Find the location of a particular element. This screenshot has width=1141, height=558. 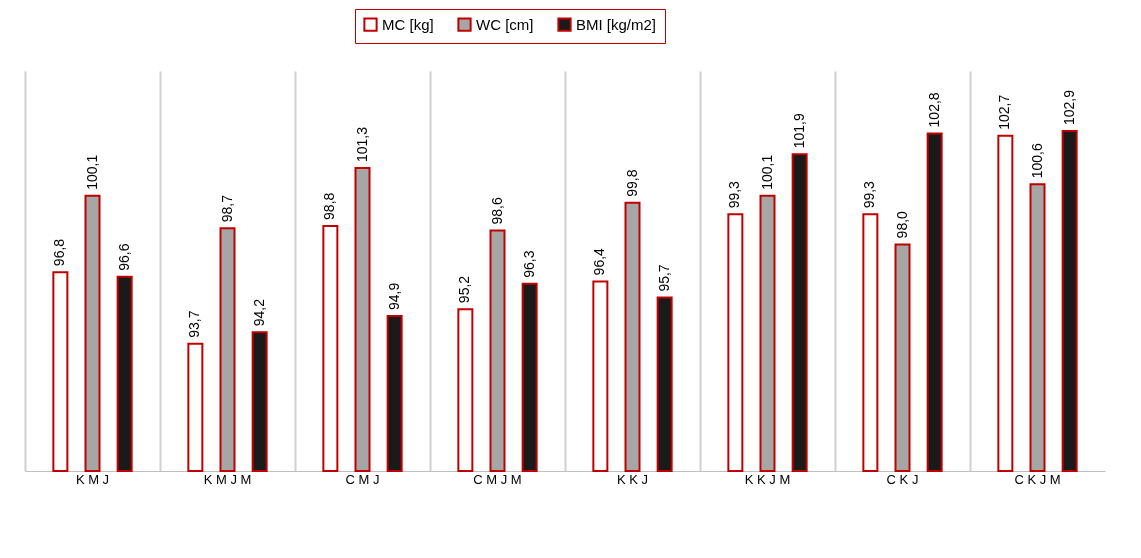

x-tick-label: K K J M is located at coordinates (767, 479).